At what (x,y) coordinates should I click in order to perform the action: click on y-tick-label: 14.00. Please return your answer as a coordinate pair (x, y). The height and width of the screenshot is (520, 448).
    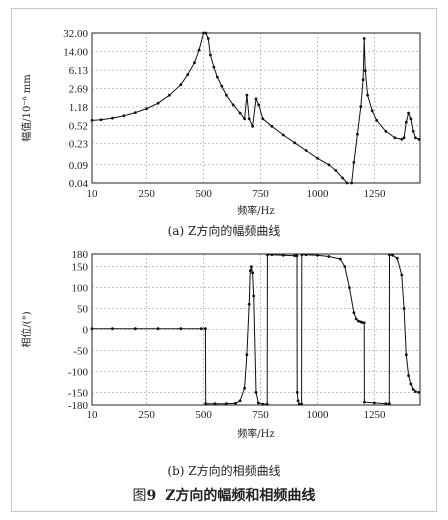
    Looking at the image, I should click on (75, 53).